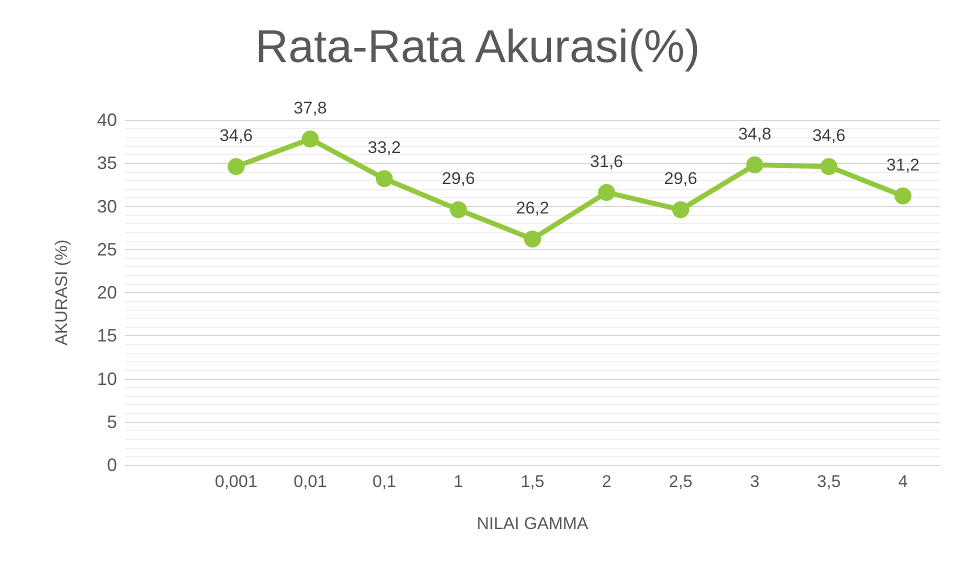 The height and width of the screenshot is (579, 955). What do you see at coordinates (106, 249) in the screenshot?
I see `y-tick-label: 25` at bounding box center [106, 249].